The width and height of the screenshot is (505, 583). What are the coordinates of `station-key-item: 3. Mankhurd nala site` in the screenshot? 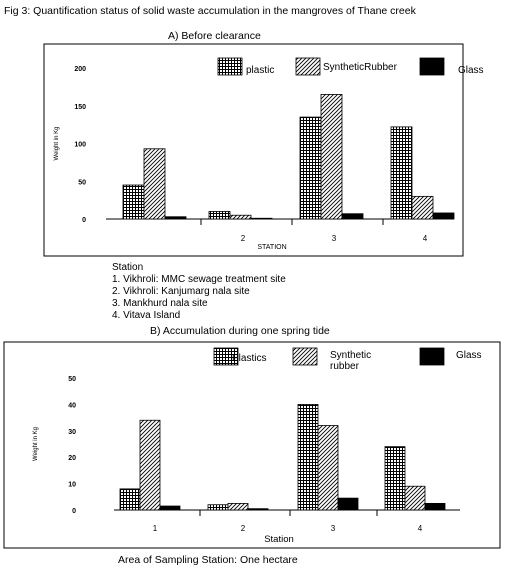 It's located at (160, 303).